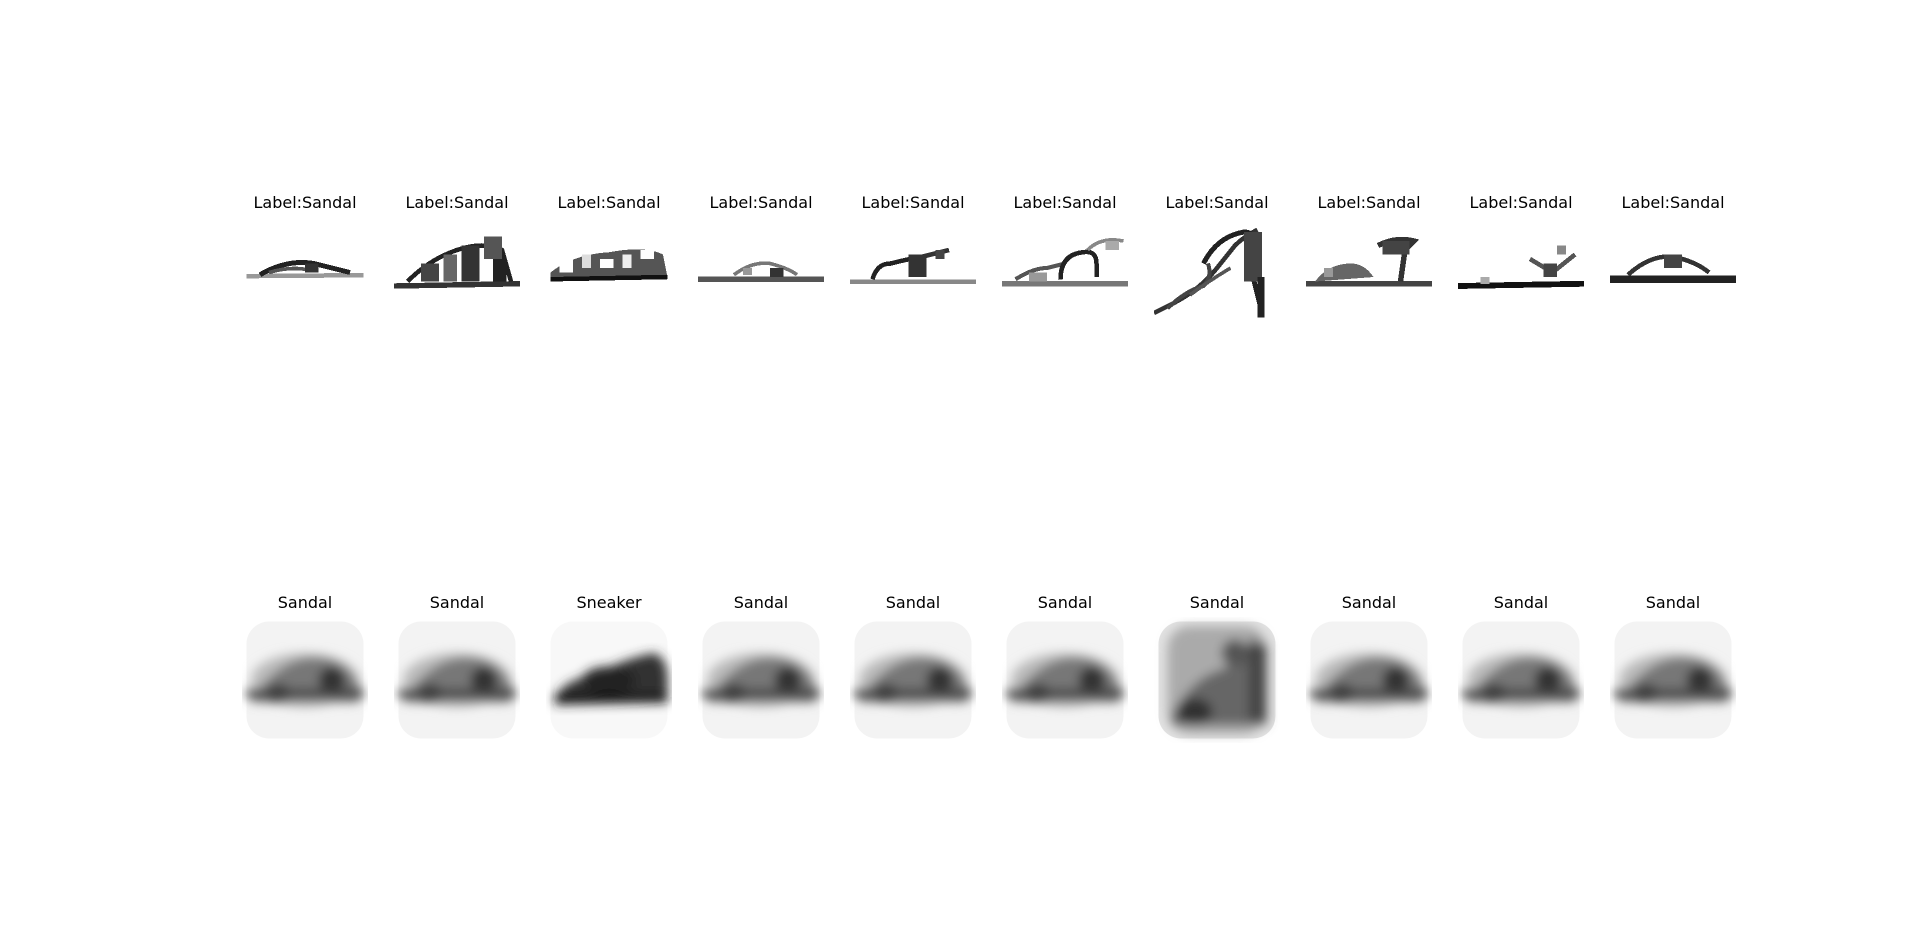  I want to click on prediction-title: Sneaker, so click(609, 602).